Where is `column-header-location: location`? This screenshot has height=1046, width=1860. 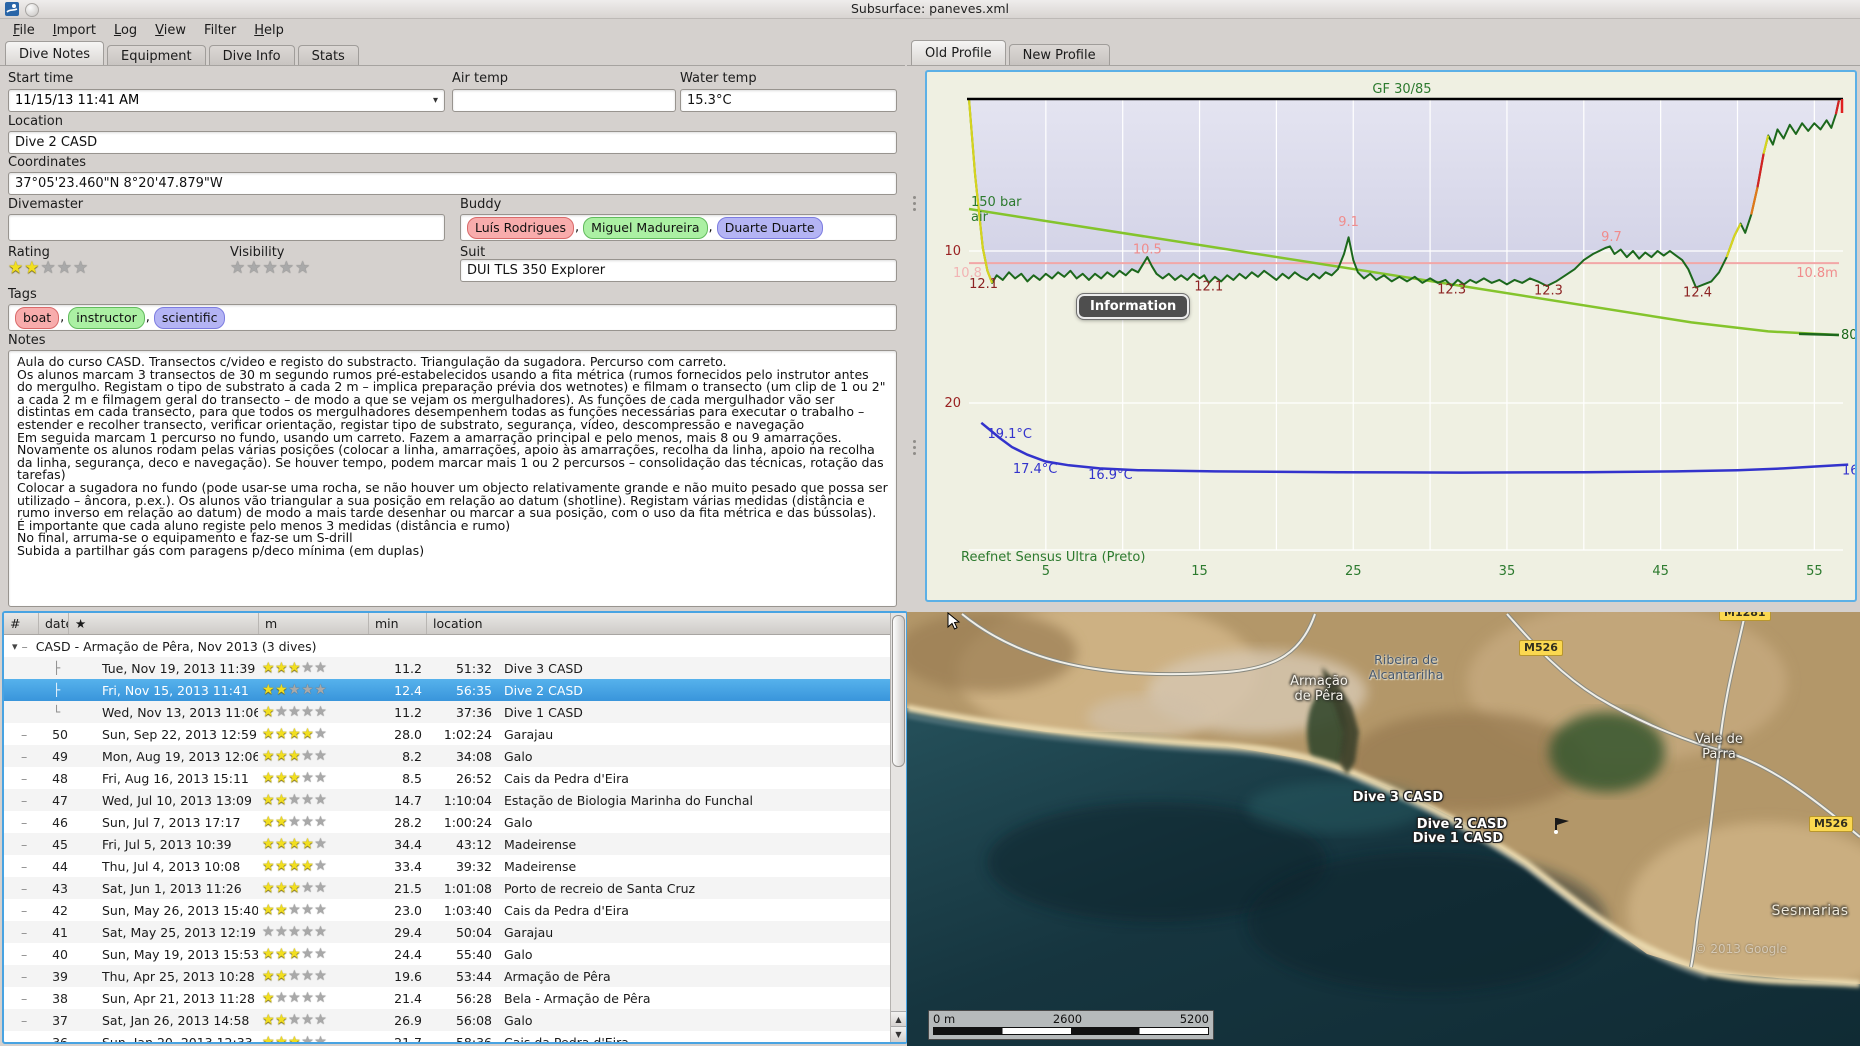
column-header-location: location is located at coordinates (461, 623).